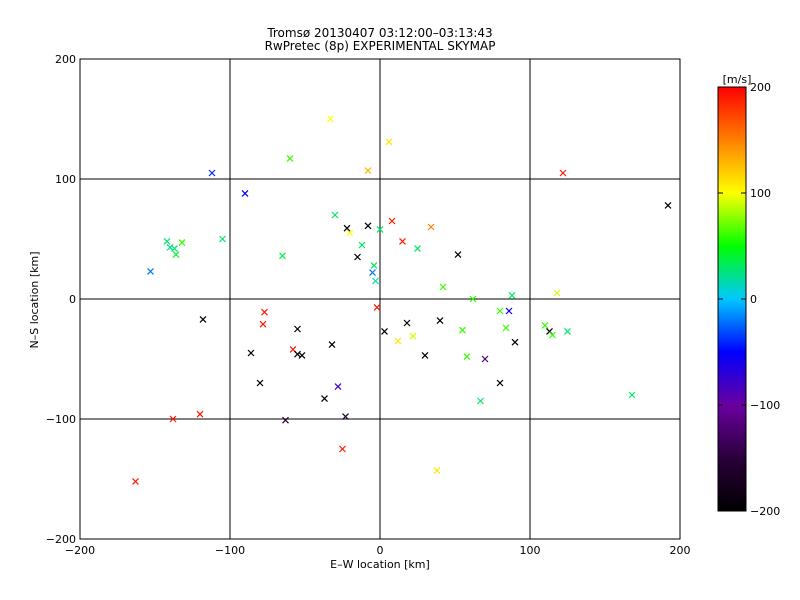 The width and height of the screenshot is (800, 600). Describe the element at coordinates (530, 550) in the screenshot. I see `x-tick-label: 100` at that location.